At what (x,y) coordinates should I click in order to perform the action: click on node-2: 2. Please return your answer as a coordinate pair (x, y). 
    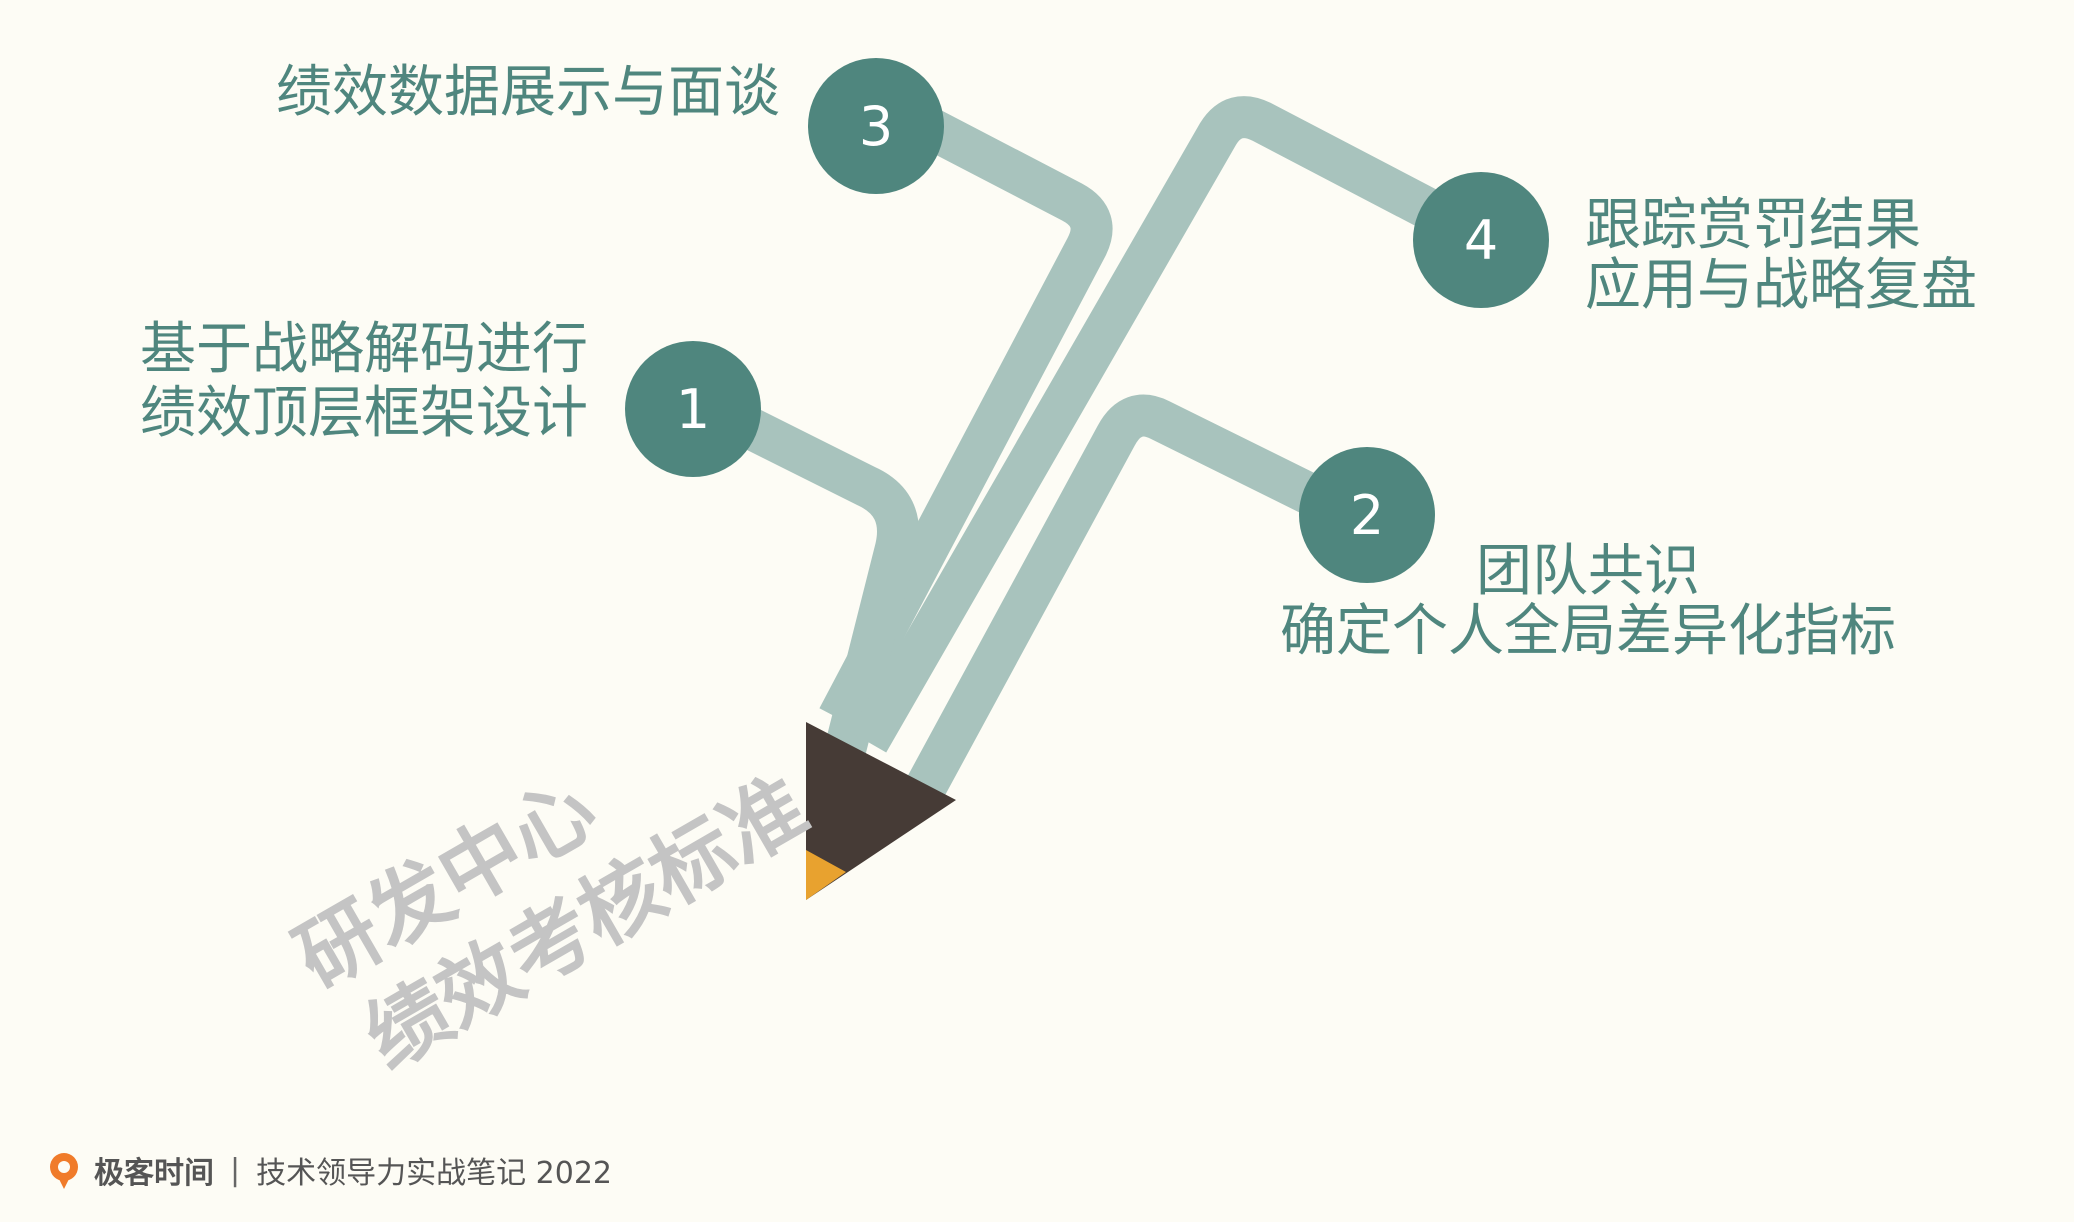
    Looking at the image, I should click on (1367, 515).